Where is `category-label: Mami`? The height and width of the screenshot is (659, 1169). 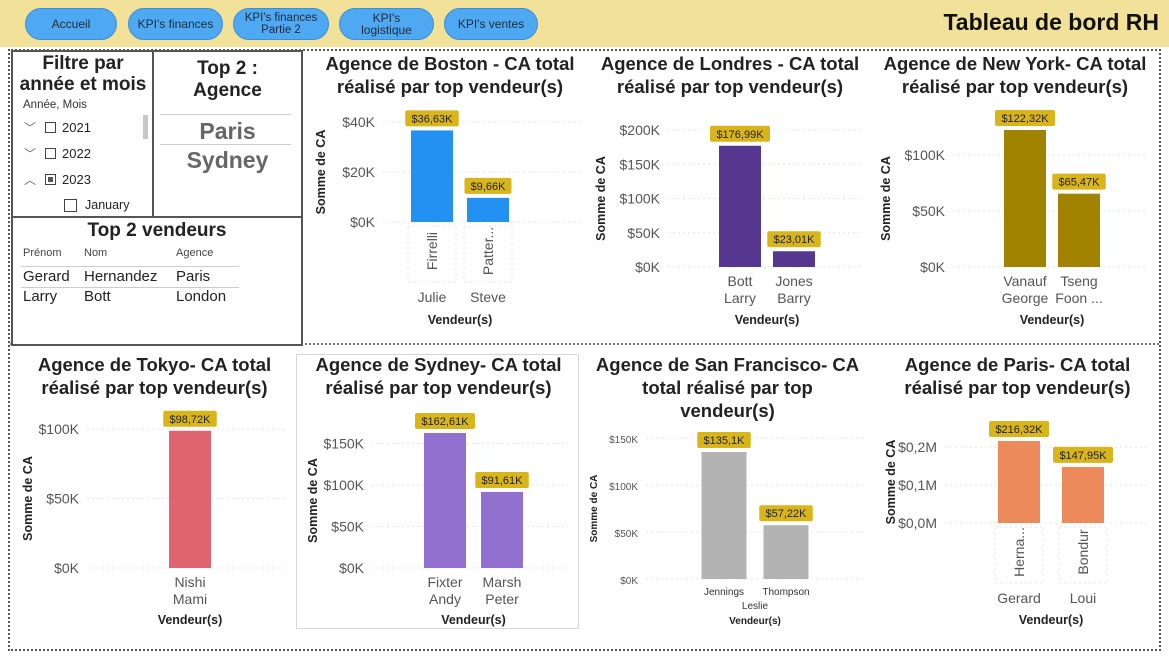 category-label: Mami is located at coordinates (190, 599).